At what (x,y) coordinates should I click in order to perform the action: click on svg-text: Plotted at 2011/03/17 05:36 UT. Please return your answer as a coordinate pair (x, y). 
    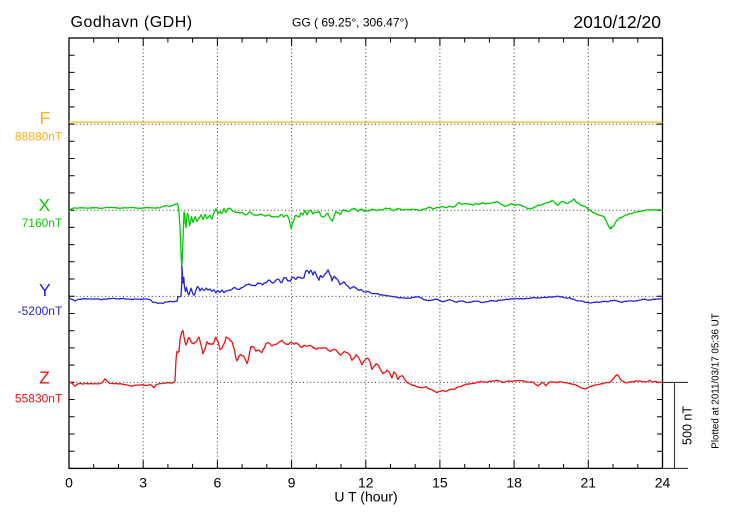
    Looking at the image, I should click on (716, 380).